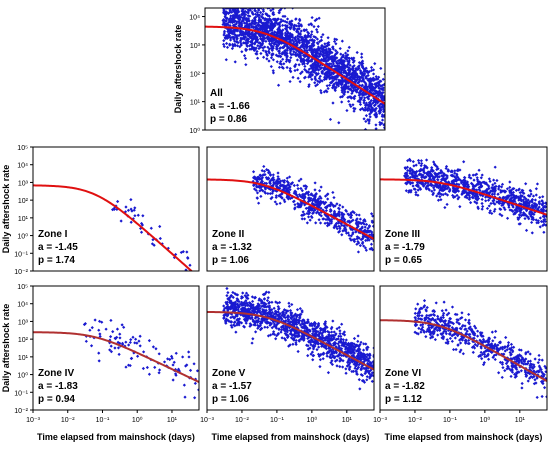 This screenshot has width=550, height=449. Describe the element at coordinates (195, 74) in the screenshot. I see `y-tick-label: 10²` at that location.